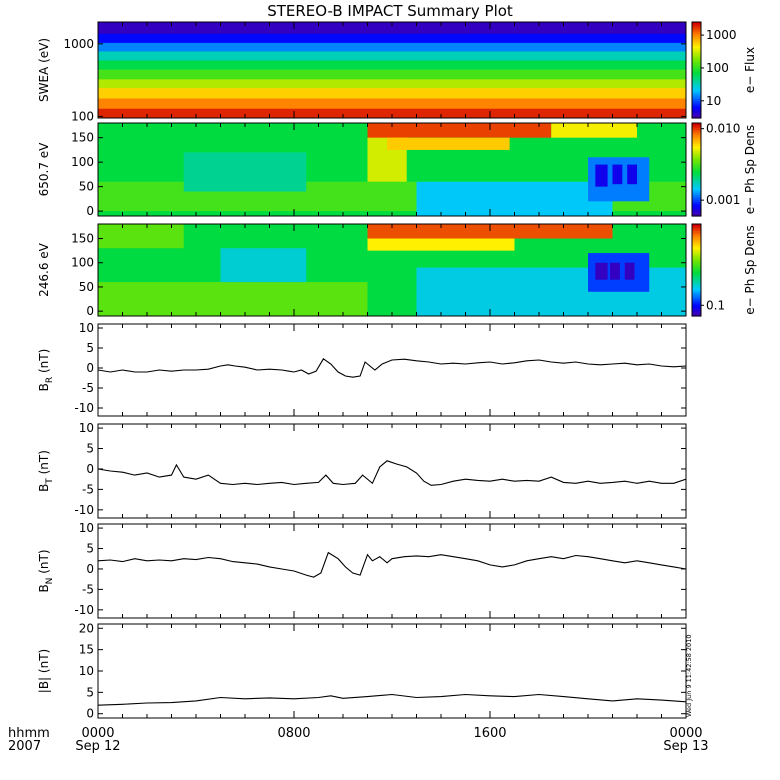  What do you see at coordinates (750, 269) in the screenshot?
I see `colorbar-label: e− Ph Sp Dens` at bounding box center [750, 269].